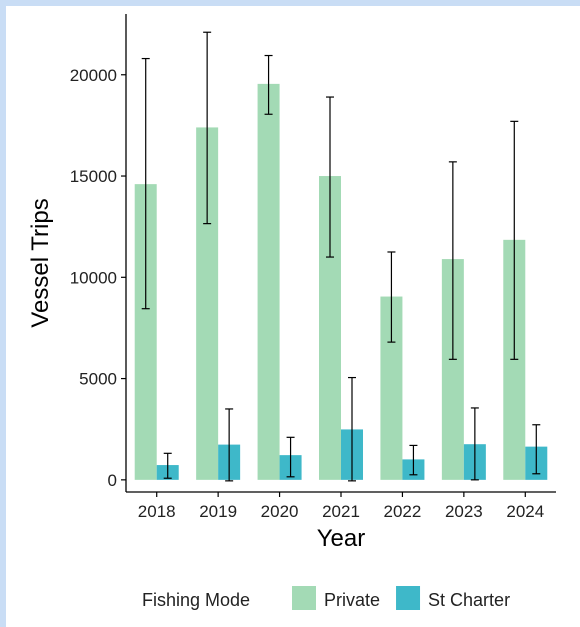 The height and width of the screenshot is (627, 580). I want to click on legend-label: Private, so click(352, 600).